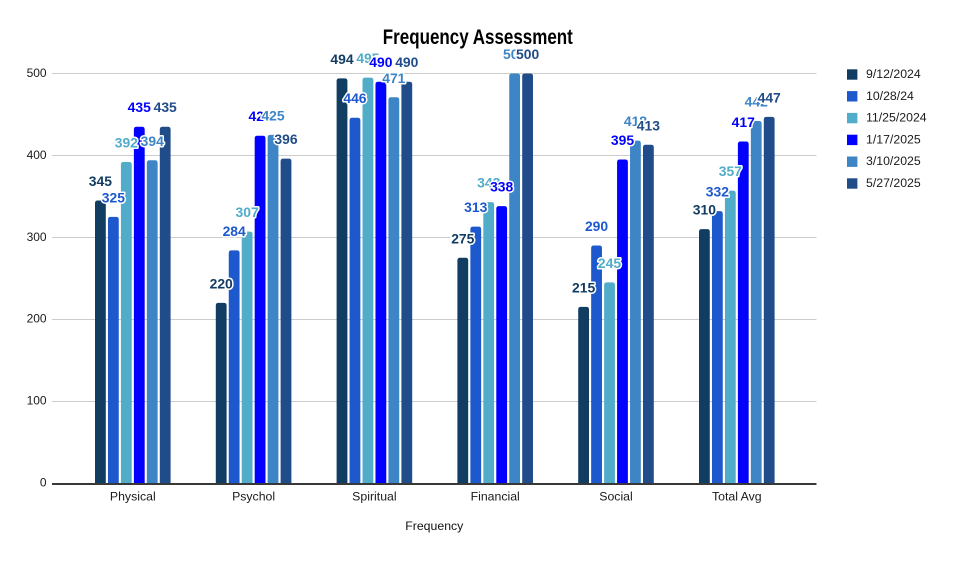 Image resolution: width=954 pixels, height=566 pixels. Describe the element at coordinates (717, 192) in the screenshot. I see `svg-text: 332` at that location.